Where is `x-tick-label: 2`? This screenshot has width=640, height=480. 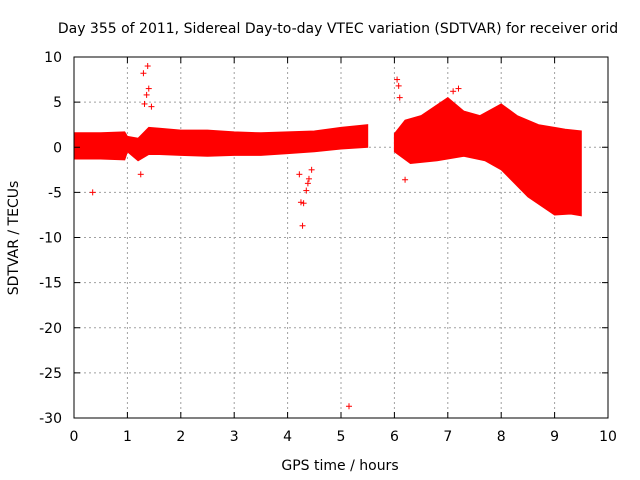
x-tick-label: 2 is located at coordinates (180, 437).